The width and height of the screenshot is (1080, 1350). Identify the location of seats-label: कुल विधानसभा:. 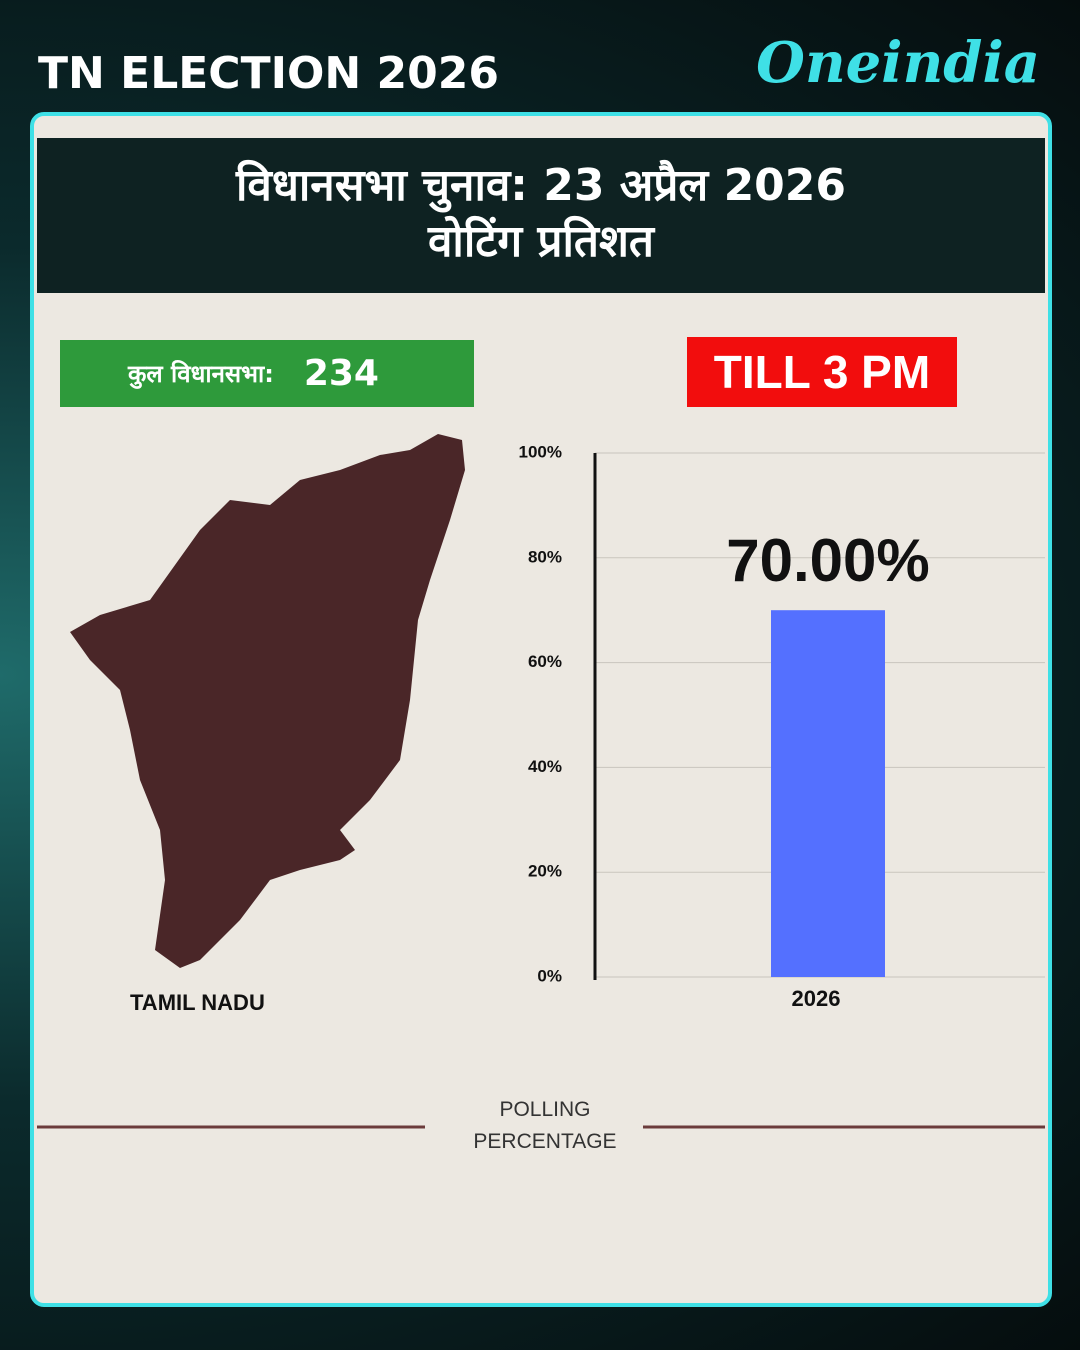
(201, 374).